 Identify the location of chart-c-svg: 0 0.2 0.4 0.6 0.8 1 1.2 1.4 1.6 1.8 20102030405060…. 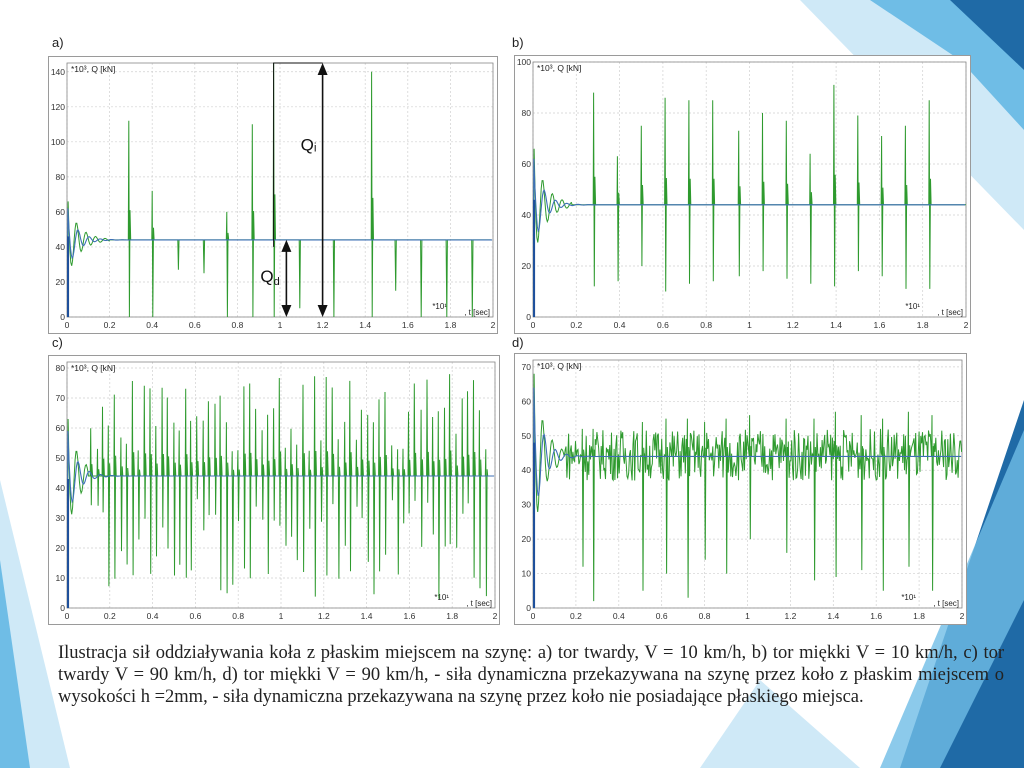
(277, 491).